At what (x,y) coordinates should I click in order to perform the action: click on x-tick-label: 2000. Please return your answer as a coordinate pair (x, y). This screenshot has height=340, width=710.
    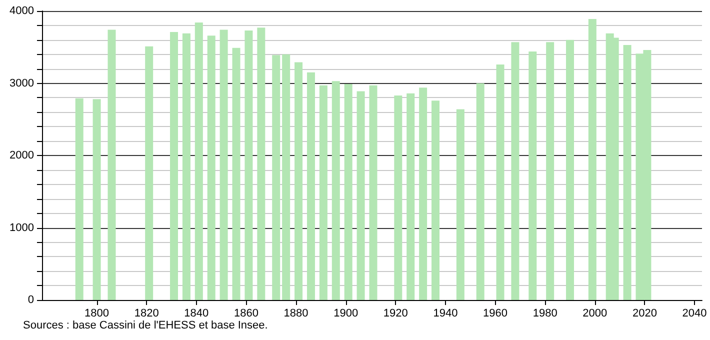
    Looking at the image, I should click on (595, 314).